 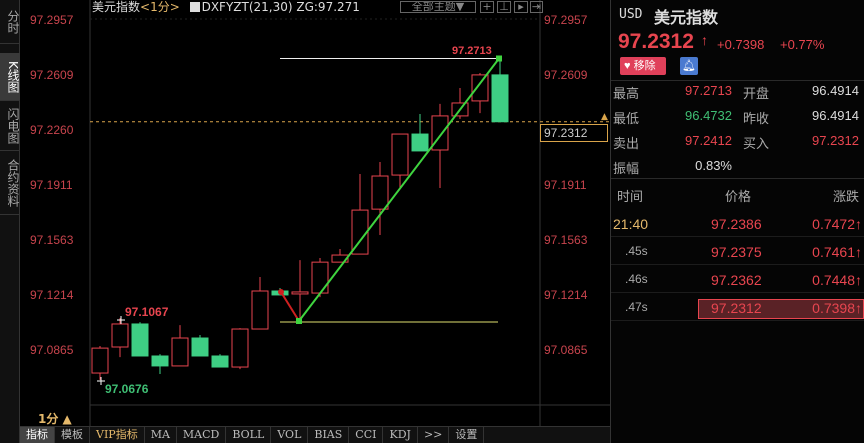 What do you see at coordinates (487, 7) in the screenshot?
I see `crosshair-icon: +` at bounding box center [487, 7].